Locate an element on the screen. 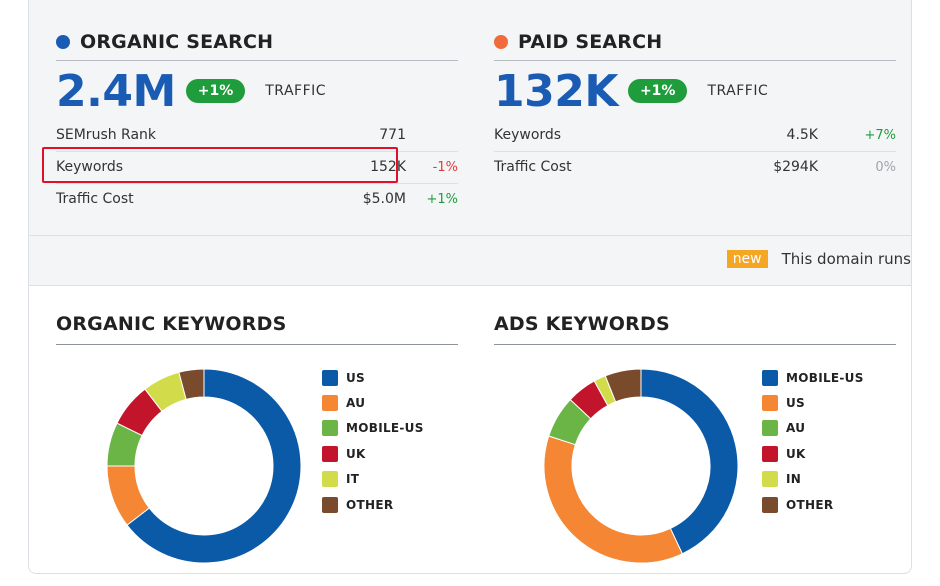  paid-traffic-change-badge: +1% is located at coordinates (657, 91).